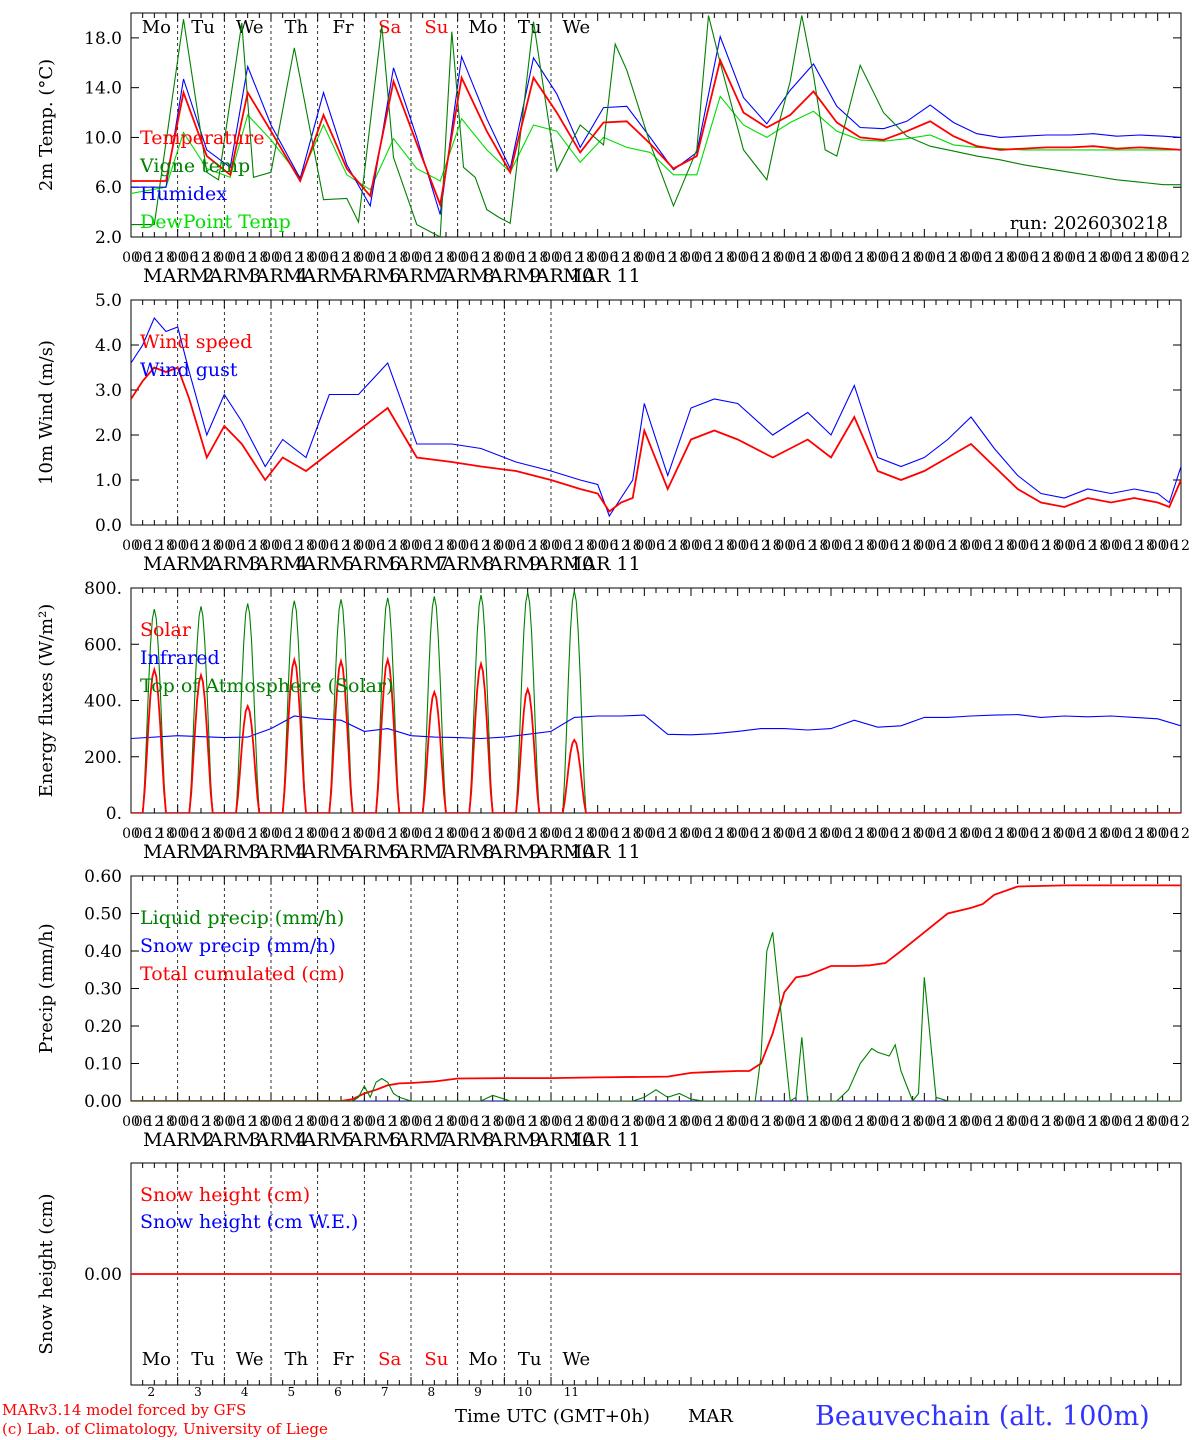 This screenshot has height=1440, width=1194. I want to click on series-line-temperature, so click(656, 132).